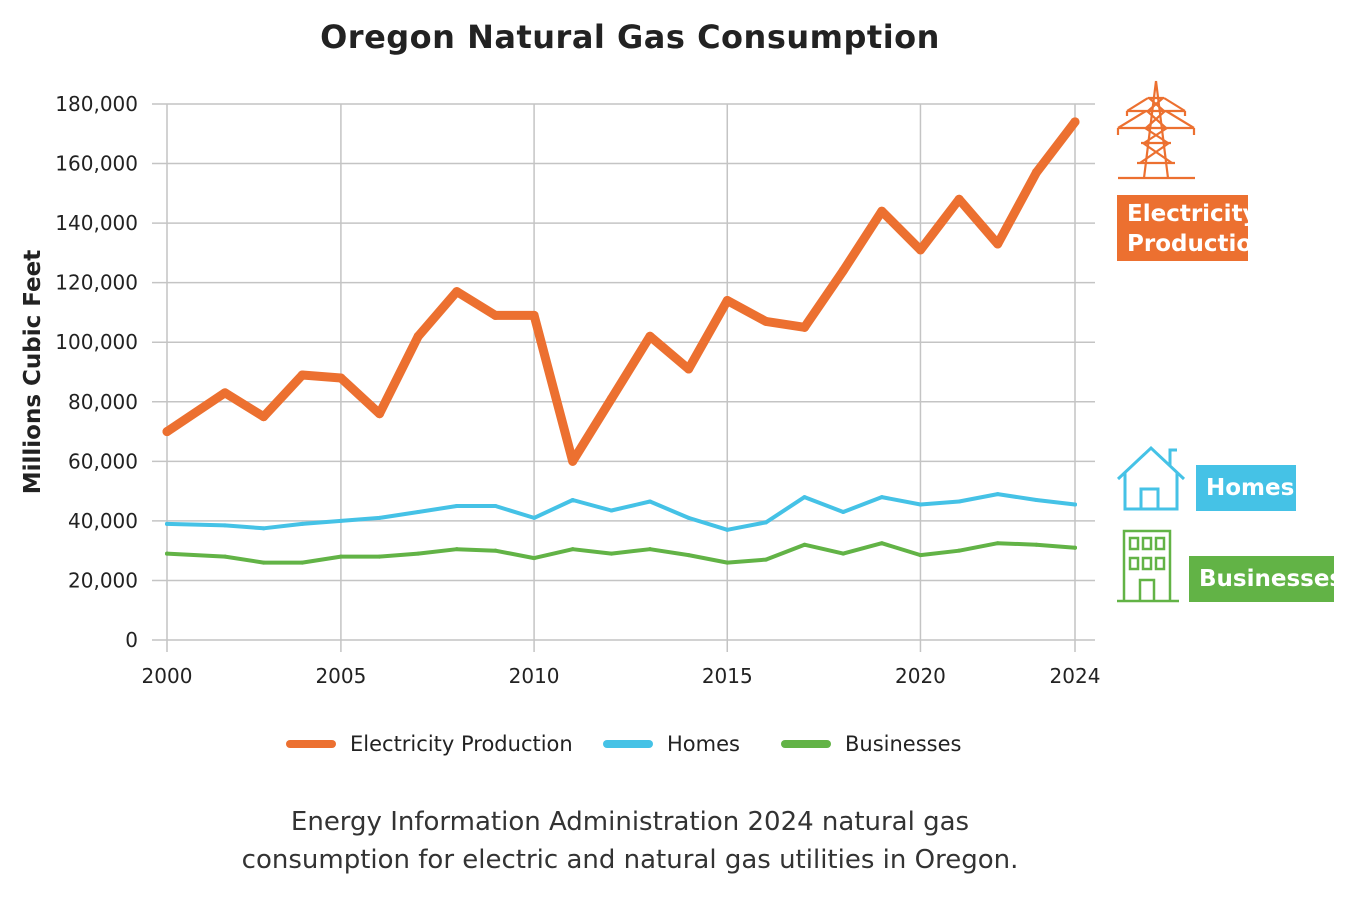  Describe the element at coordinates (727, 676) in the screenshot. I see `x-tick-label: 2015` at that location.